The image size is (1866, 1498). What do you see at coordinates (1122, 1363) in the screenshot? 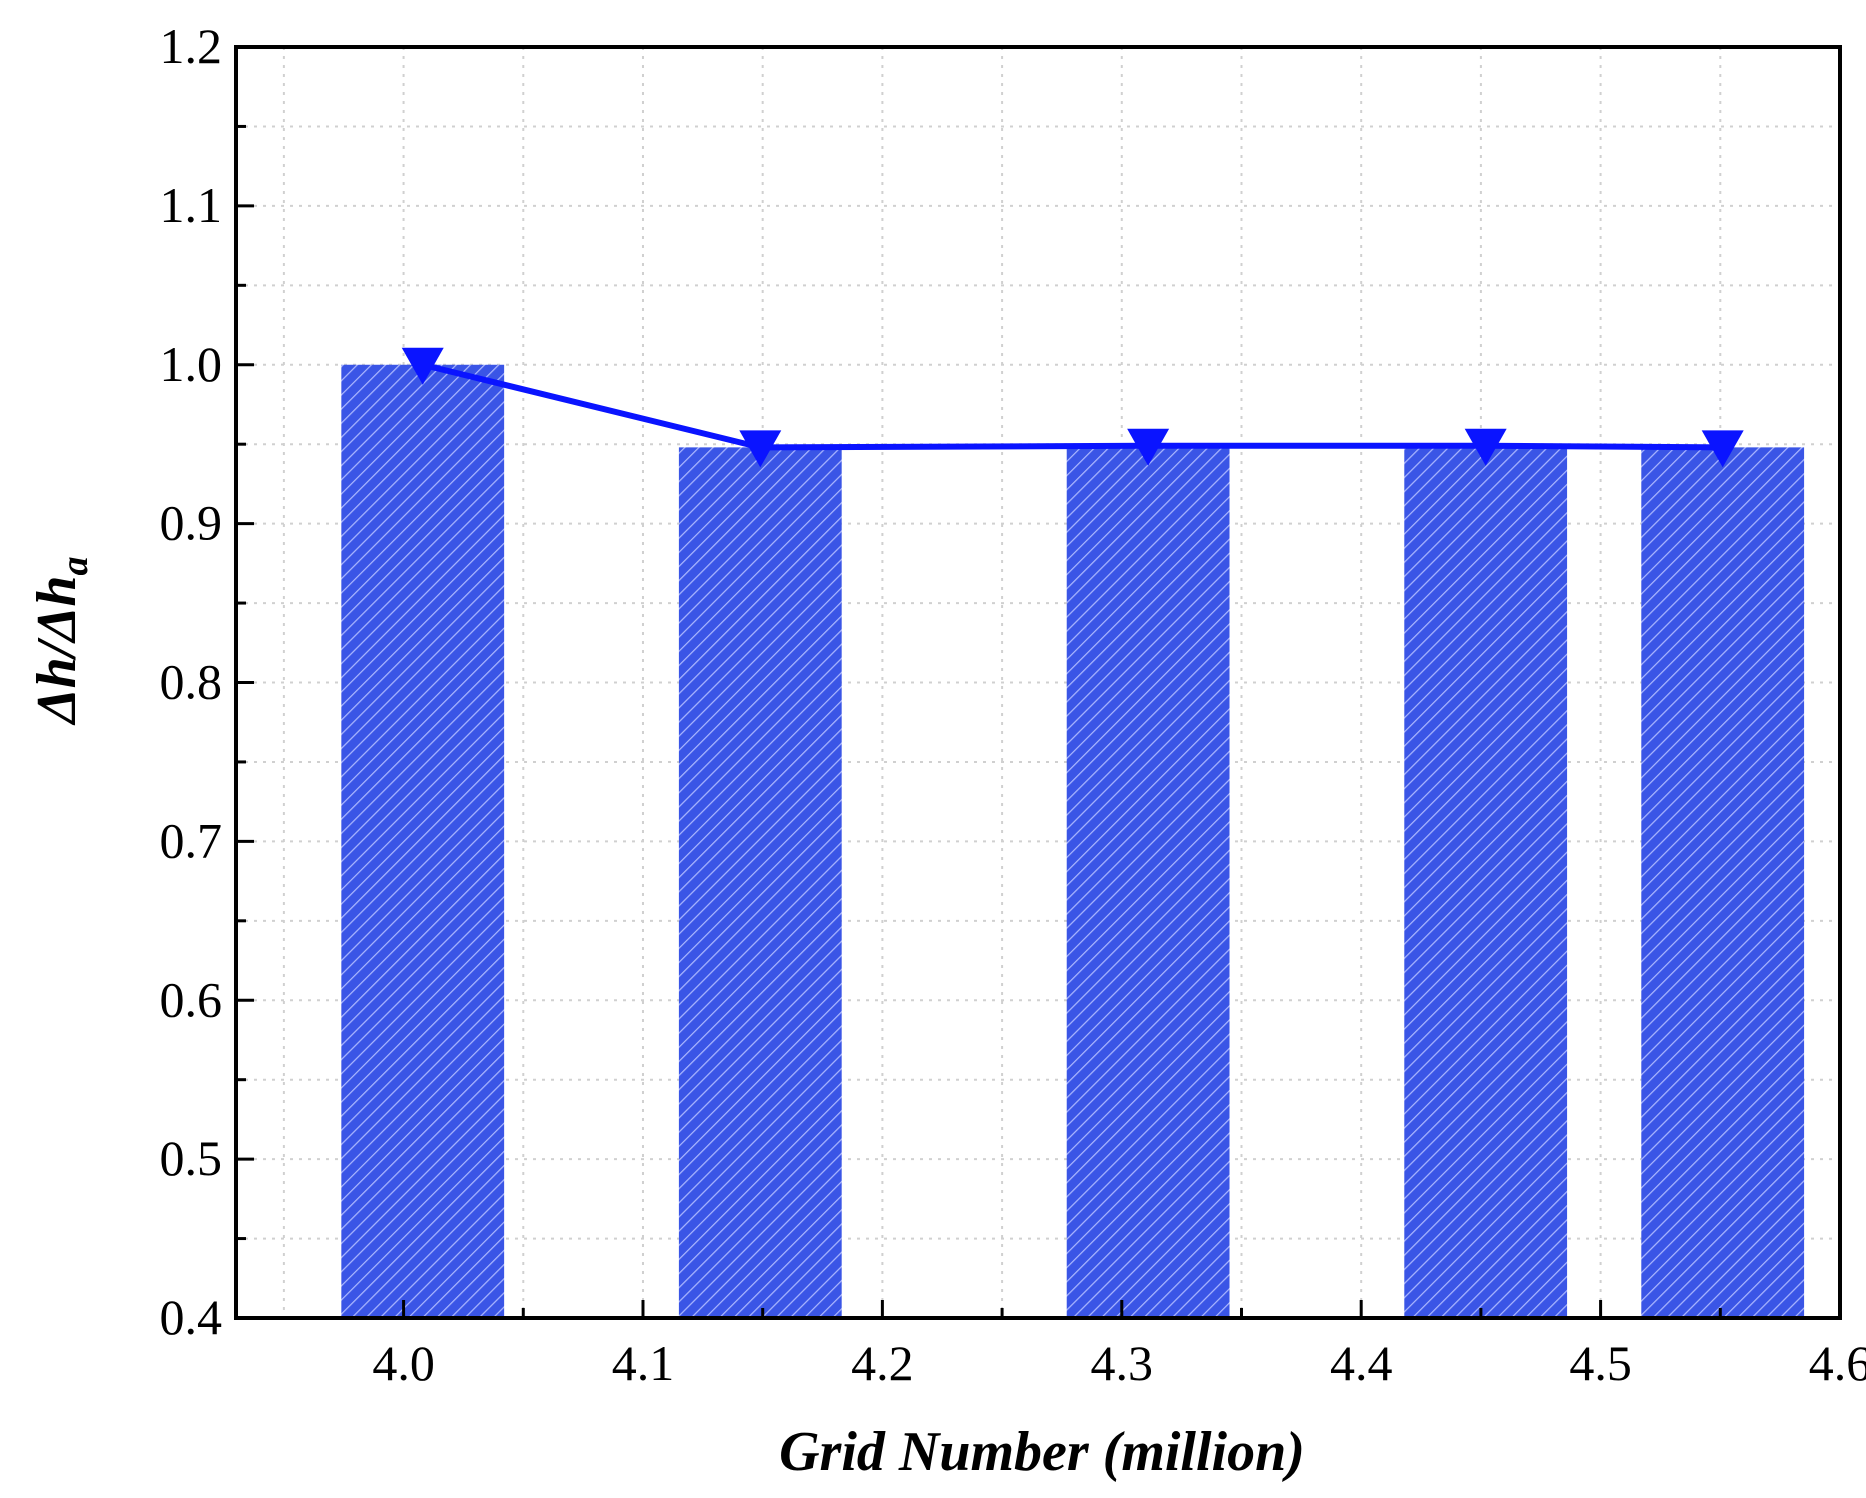
I see `x-tick-label: 4.3` at bounding box center [1122, 1363].